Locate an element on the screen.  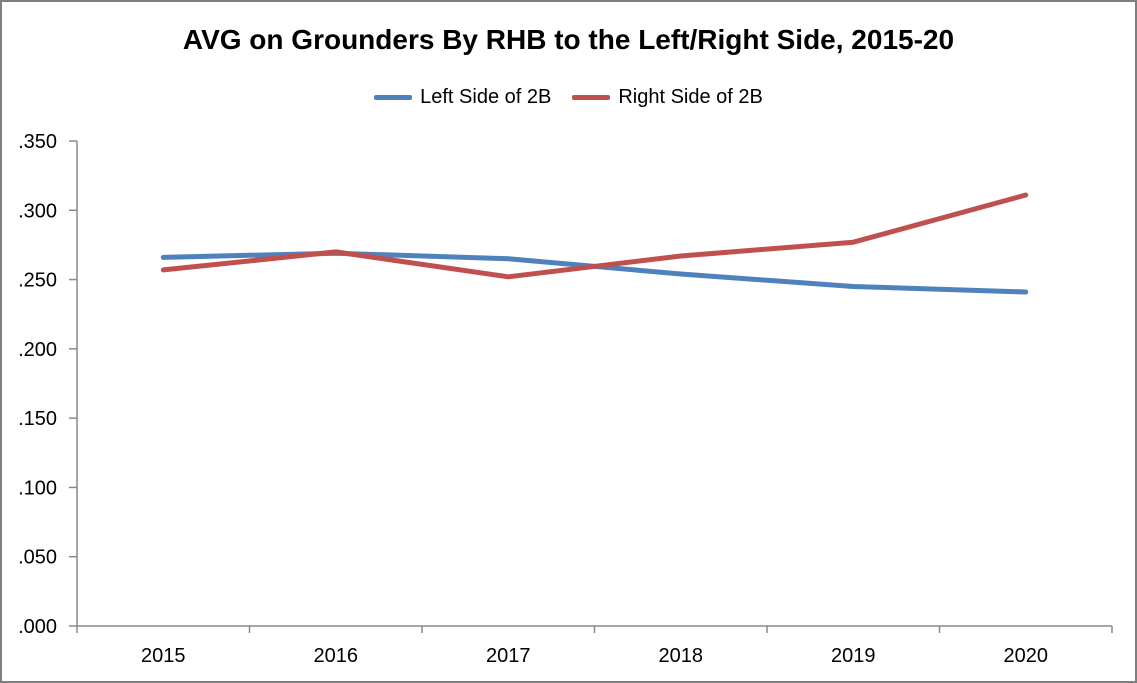
x-tick-label: 2018 is located at coordinates (681, 656).